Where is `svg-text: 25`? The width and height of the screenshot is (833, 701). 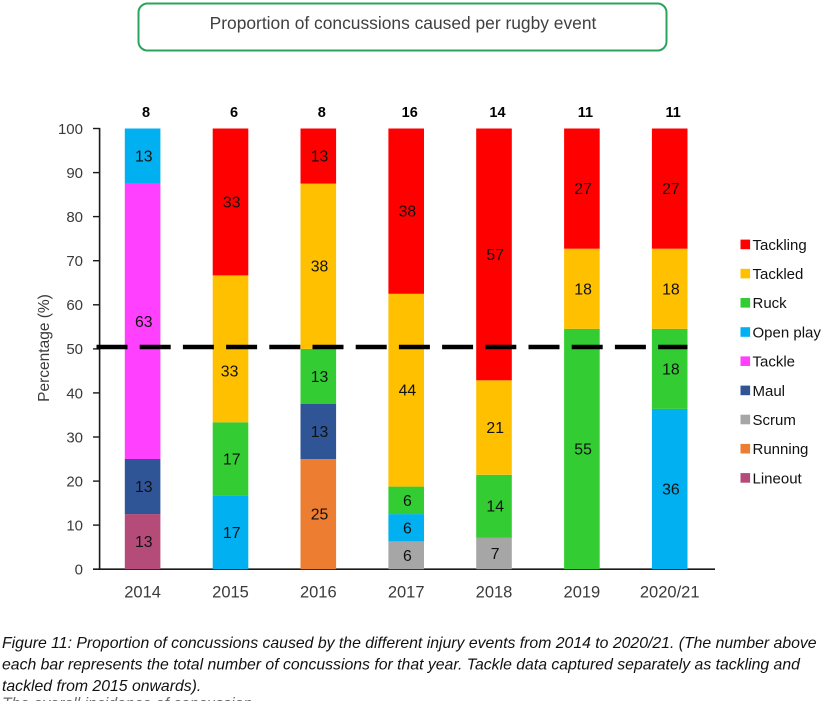 svg-text: 25 is located at coordinates (320, 515).